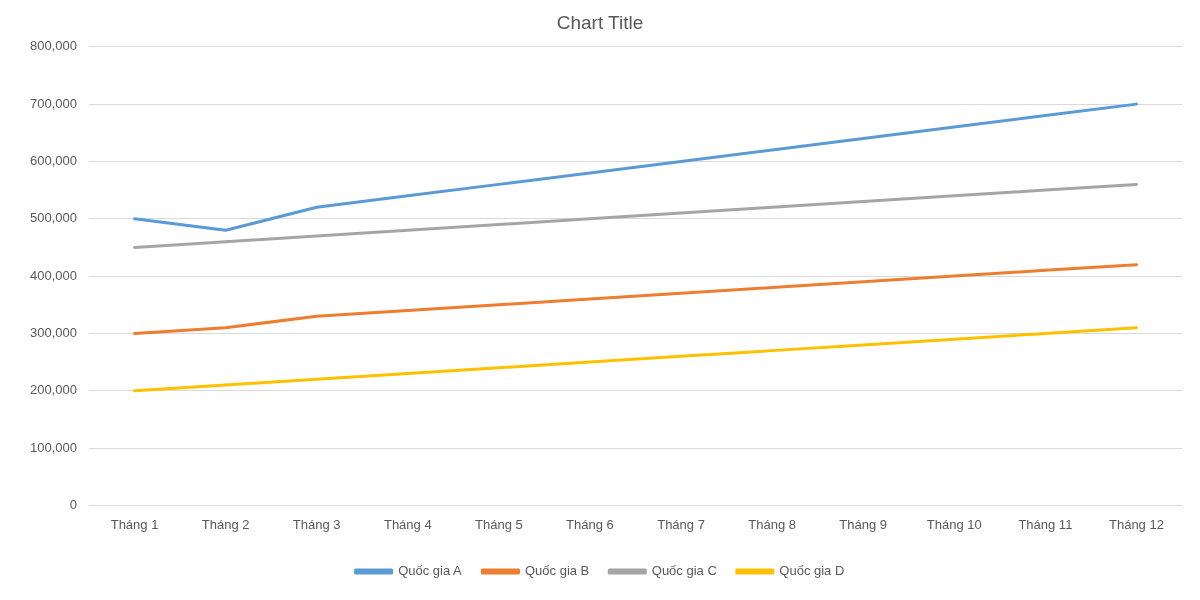 This screenshot has width=1200, height=600. Describe the element at coordinates (430, 571) in the screenshot. I see `legend-label: Quốc gia A` at that location.